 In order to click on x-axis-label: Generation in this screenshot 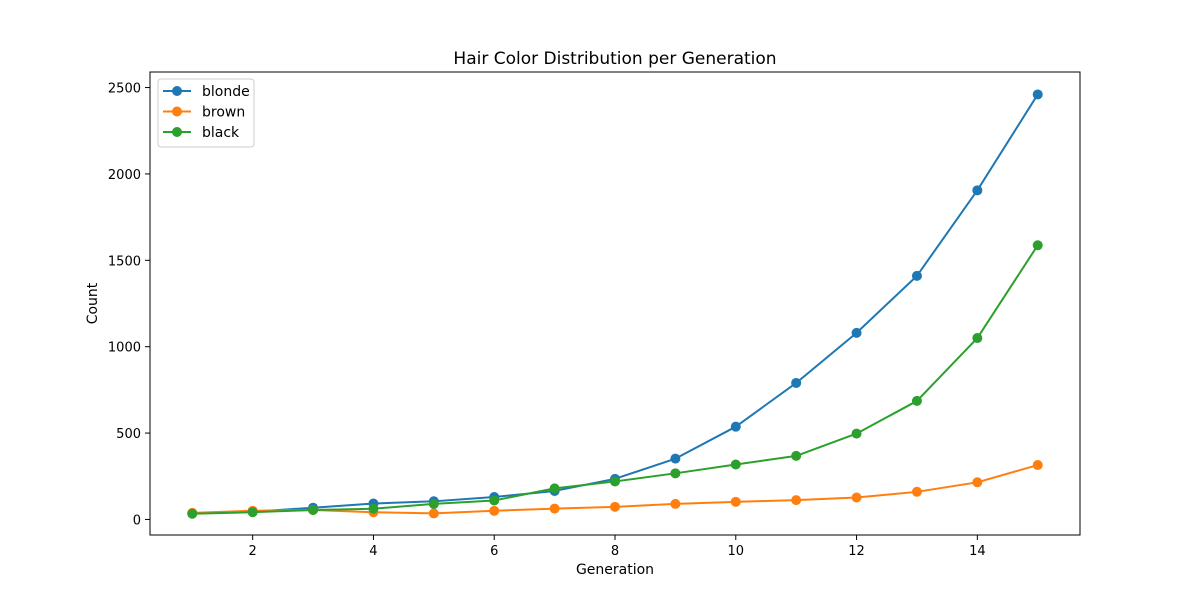, I will do `click(615, 570)`.